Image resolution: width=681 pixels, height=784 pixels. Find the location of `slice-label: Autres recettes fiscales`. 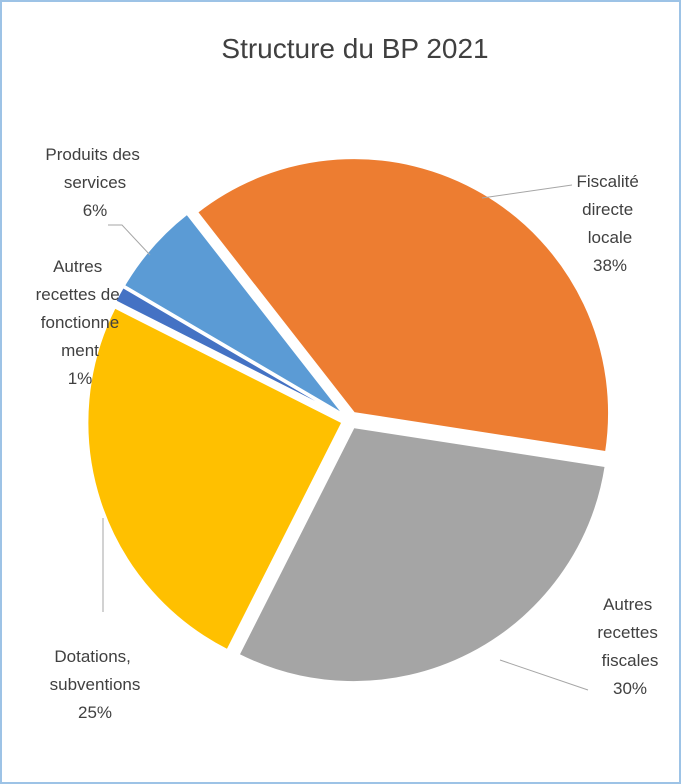

slice-label: Autres recettes fiscales is located at coordinates (629, 632).